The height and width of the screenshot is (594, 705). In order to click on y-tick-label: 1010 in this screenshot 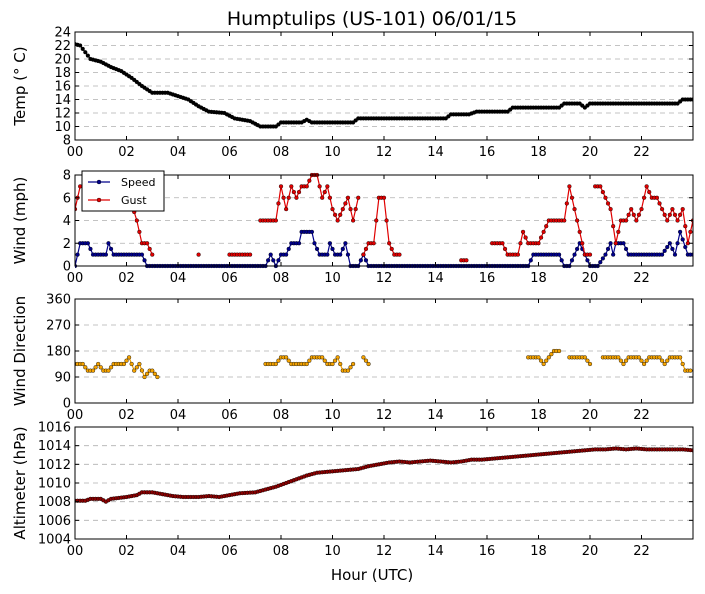, I will do `click(54, 484)`.